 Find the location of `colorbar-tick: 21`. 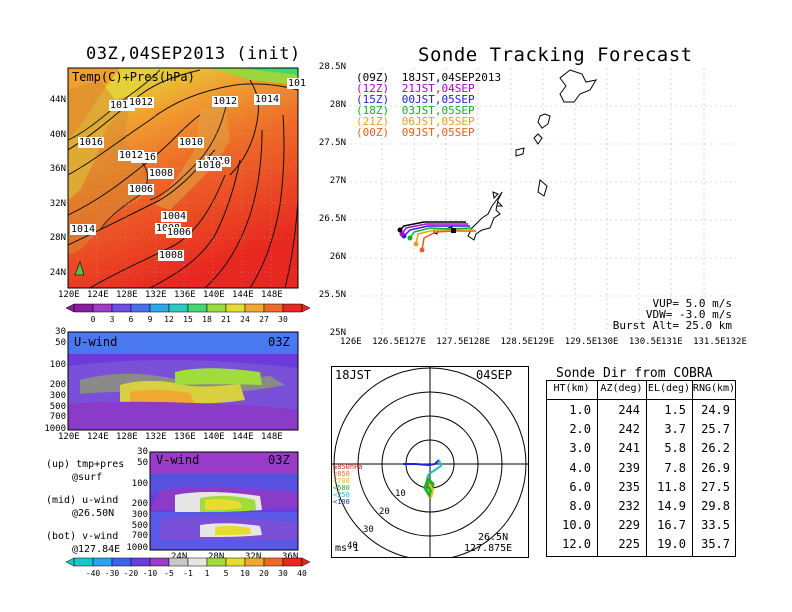

colorbar-tick: 21 is located at coordinates (226, 319).